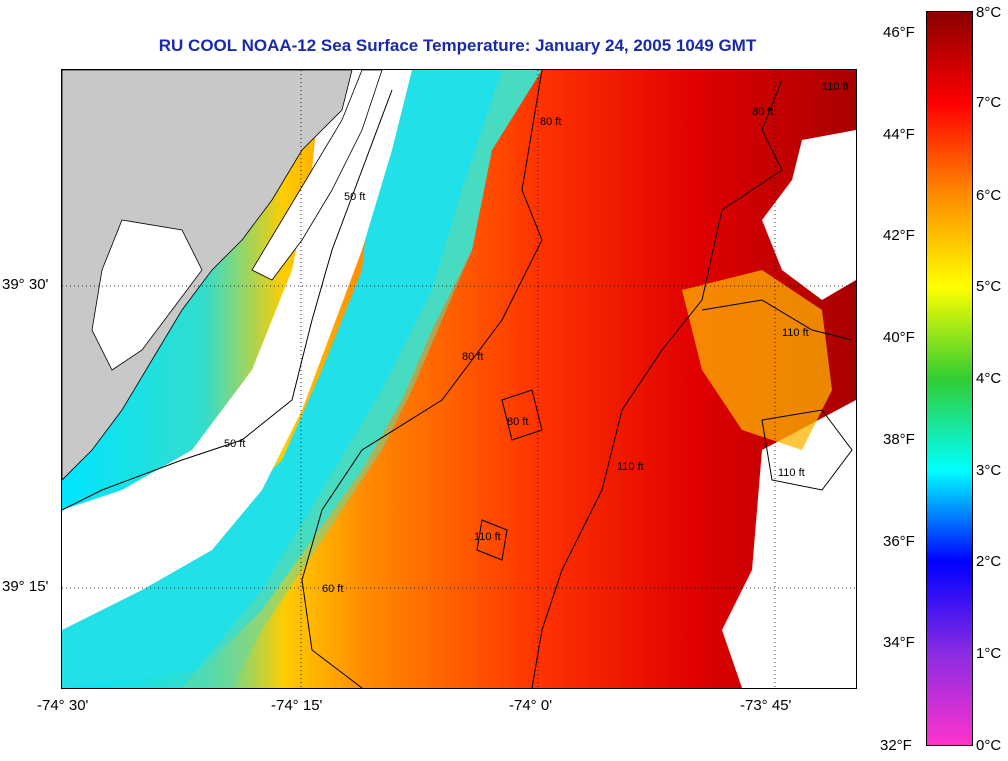  What do you see at coordinates (332, 589) in the screenshot?
I see `contour-label: 60 ft` at bounding box center [332, 589].